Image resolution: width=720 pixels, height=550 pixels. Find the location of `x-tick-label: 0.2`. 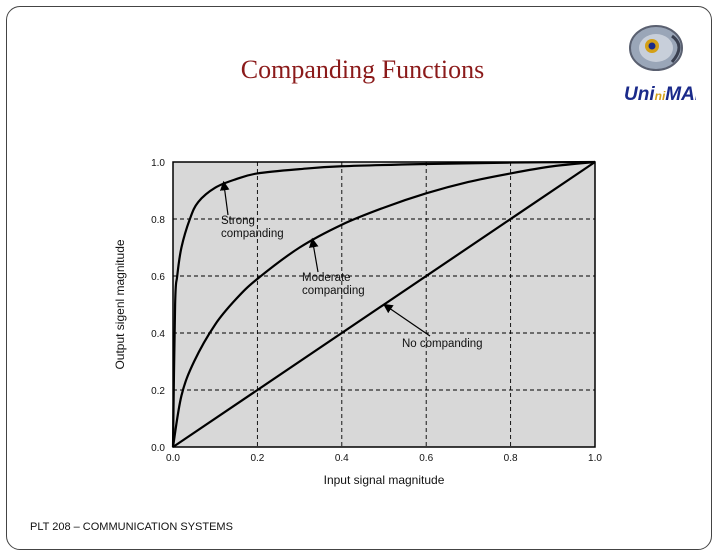

x-tick-label: 0.2 is located at coordinates (257, 458).